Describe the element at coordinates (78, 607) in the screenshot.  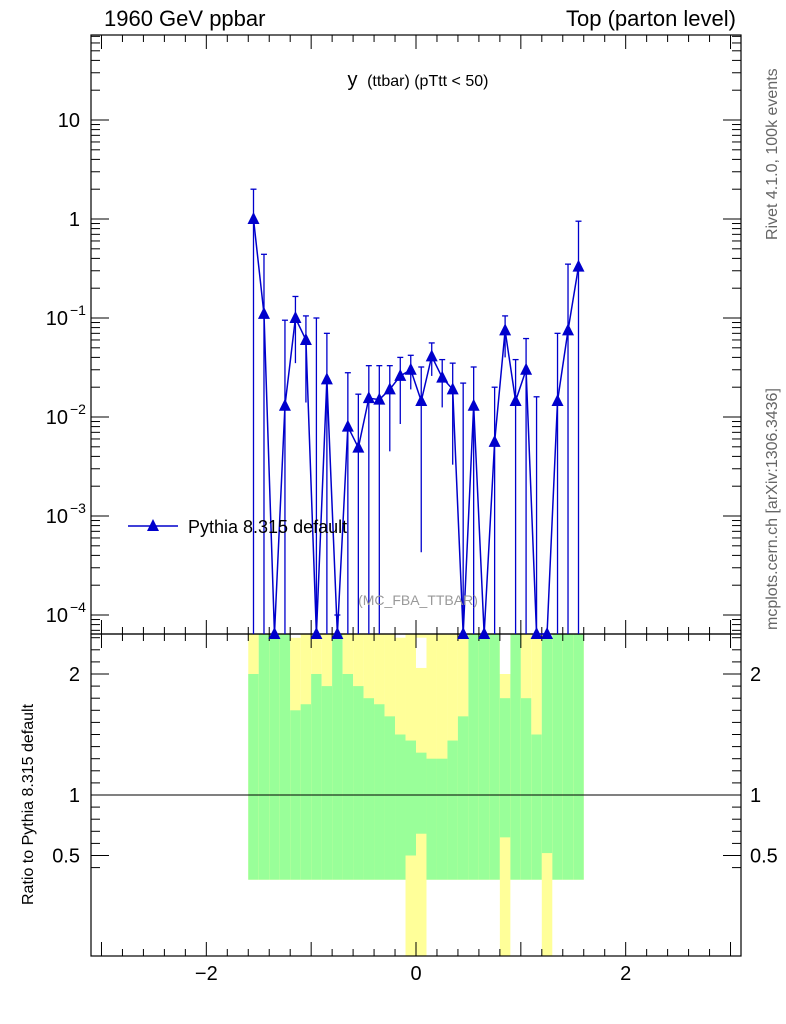
I see `y-tick-exponent: −4` at that location.